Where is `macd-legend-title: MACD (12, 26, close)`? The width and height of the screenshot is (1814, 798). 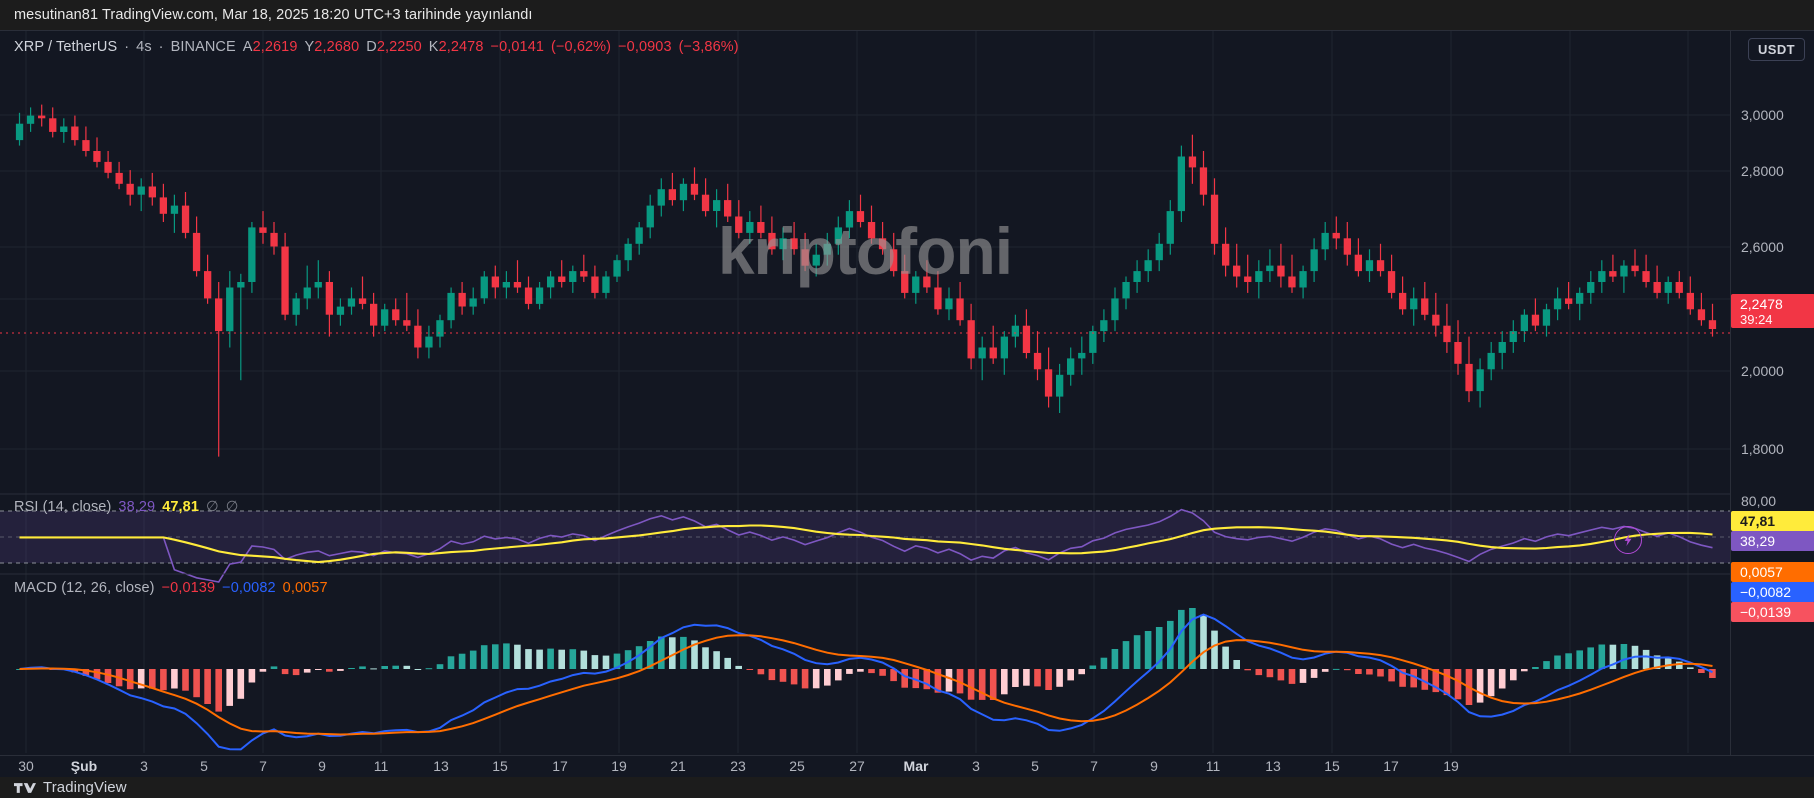 macd-legend-title: MACD (12, 26, close) is located at coordinates (84, 588).